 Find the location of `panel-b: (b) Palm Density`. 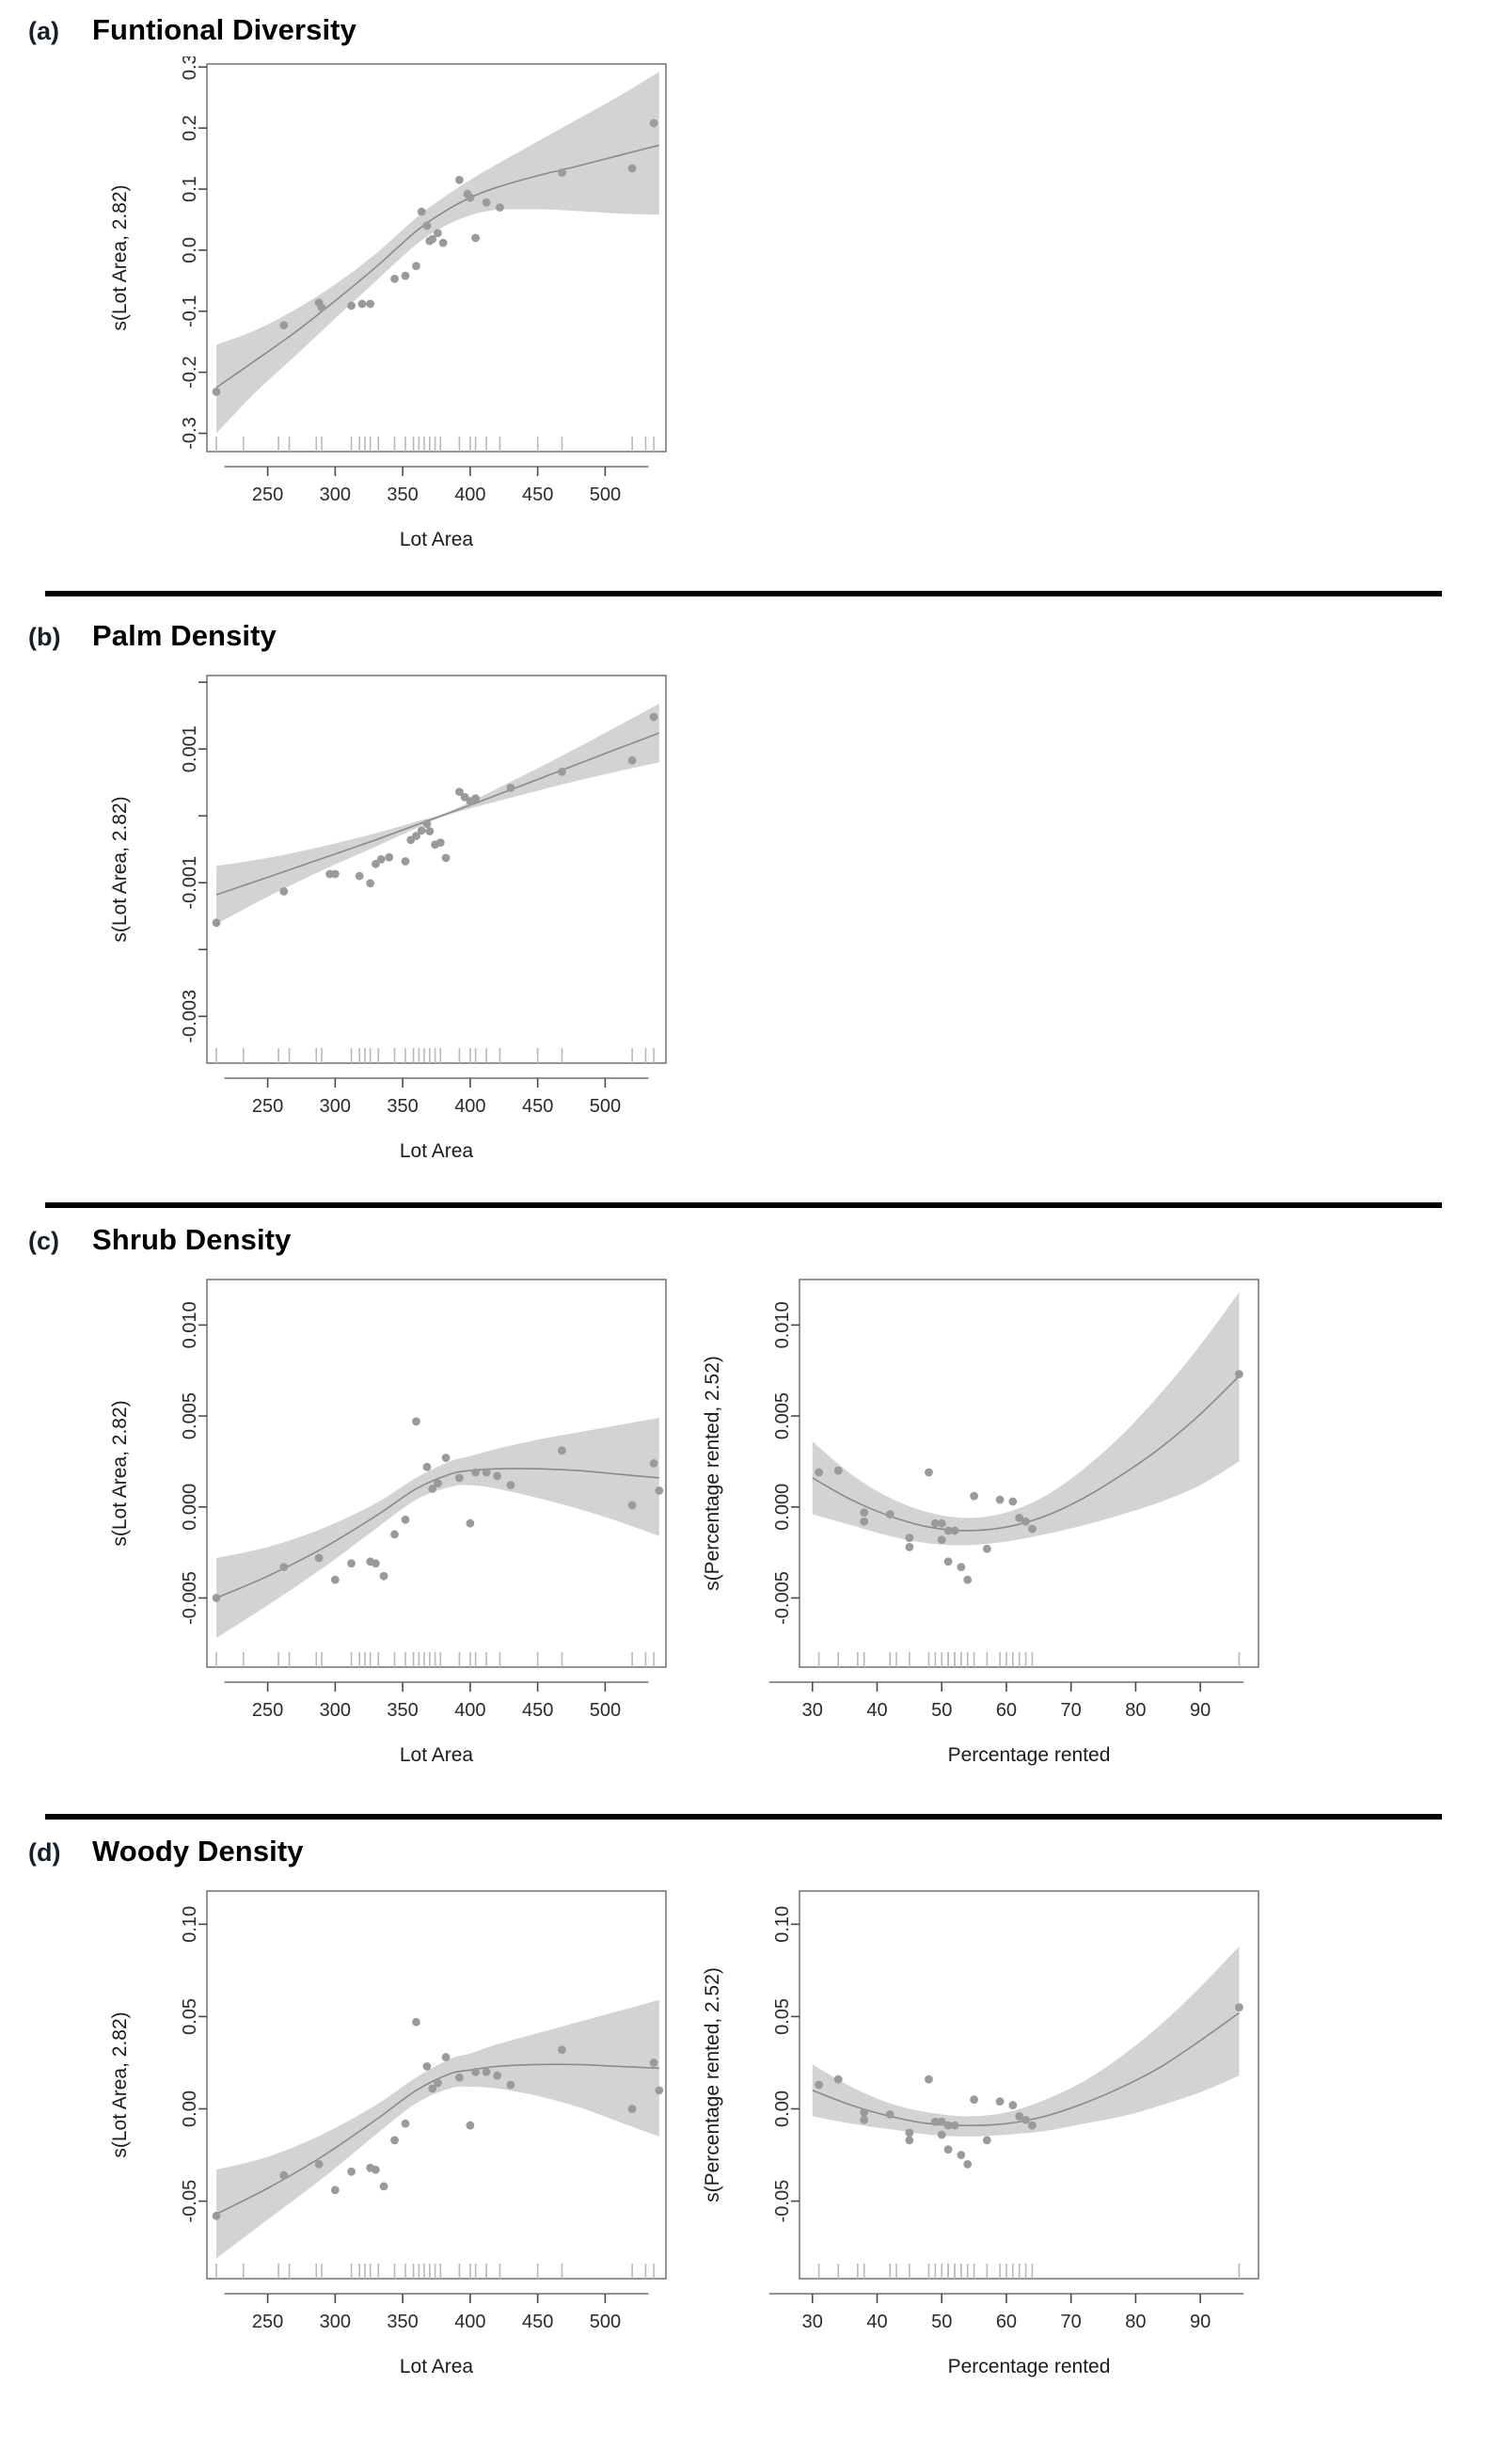

panel-b: (b) Palm Density is located at coordinates (752, 636).